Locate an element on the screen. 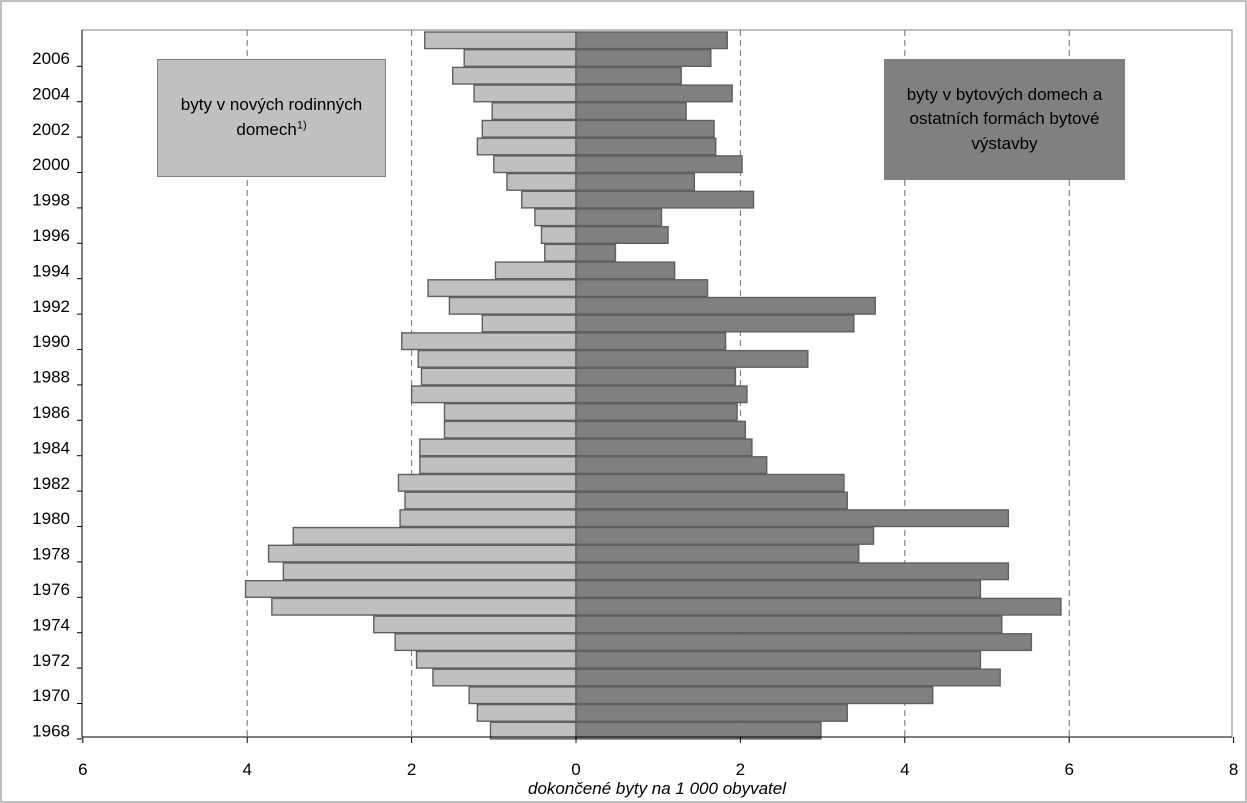 The height and width of the screenshot is (803, 1247). bar-apartment-houses-1999 is located at coordinates (635, 181).